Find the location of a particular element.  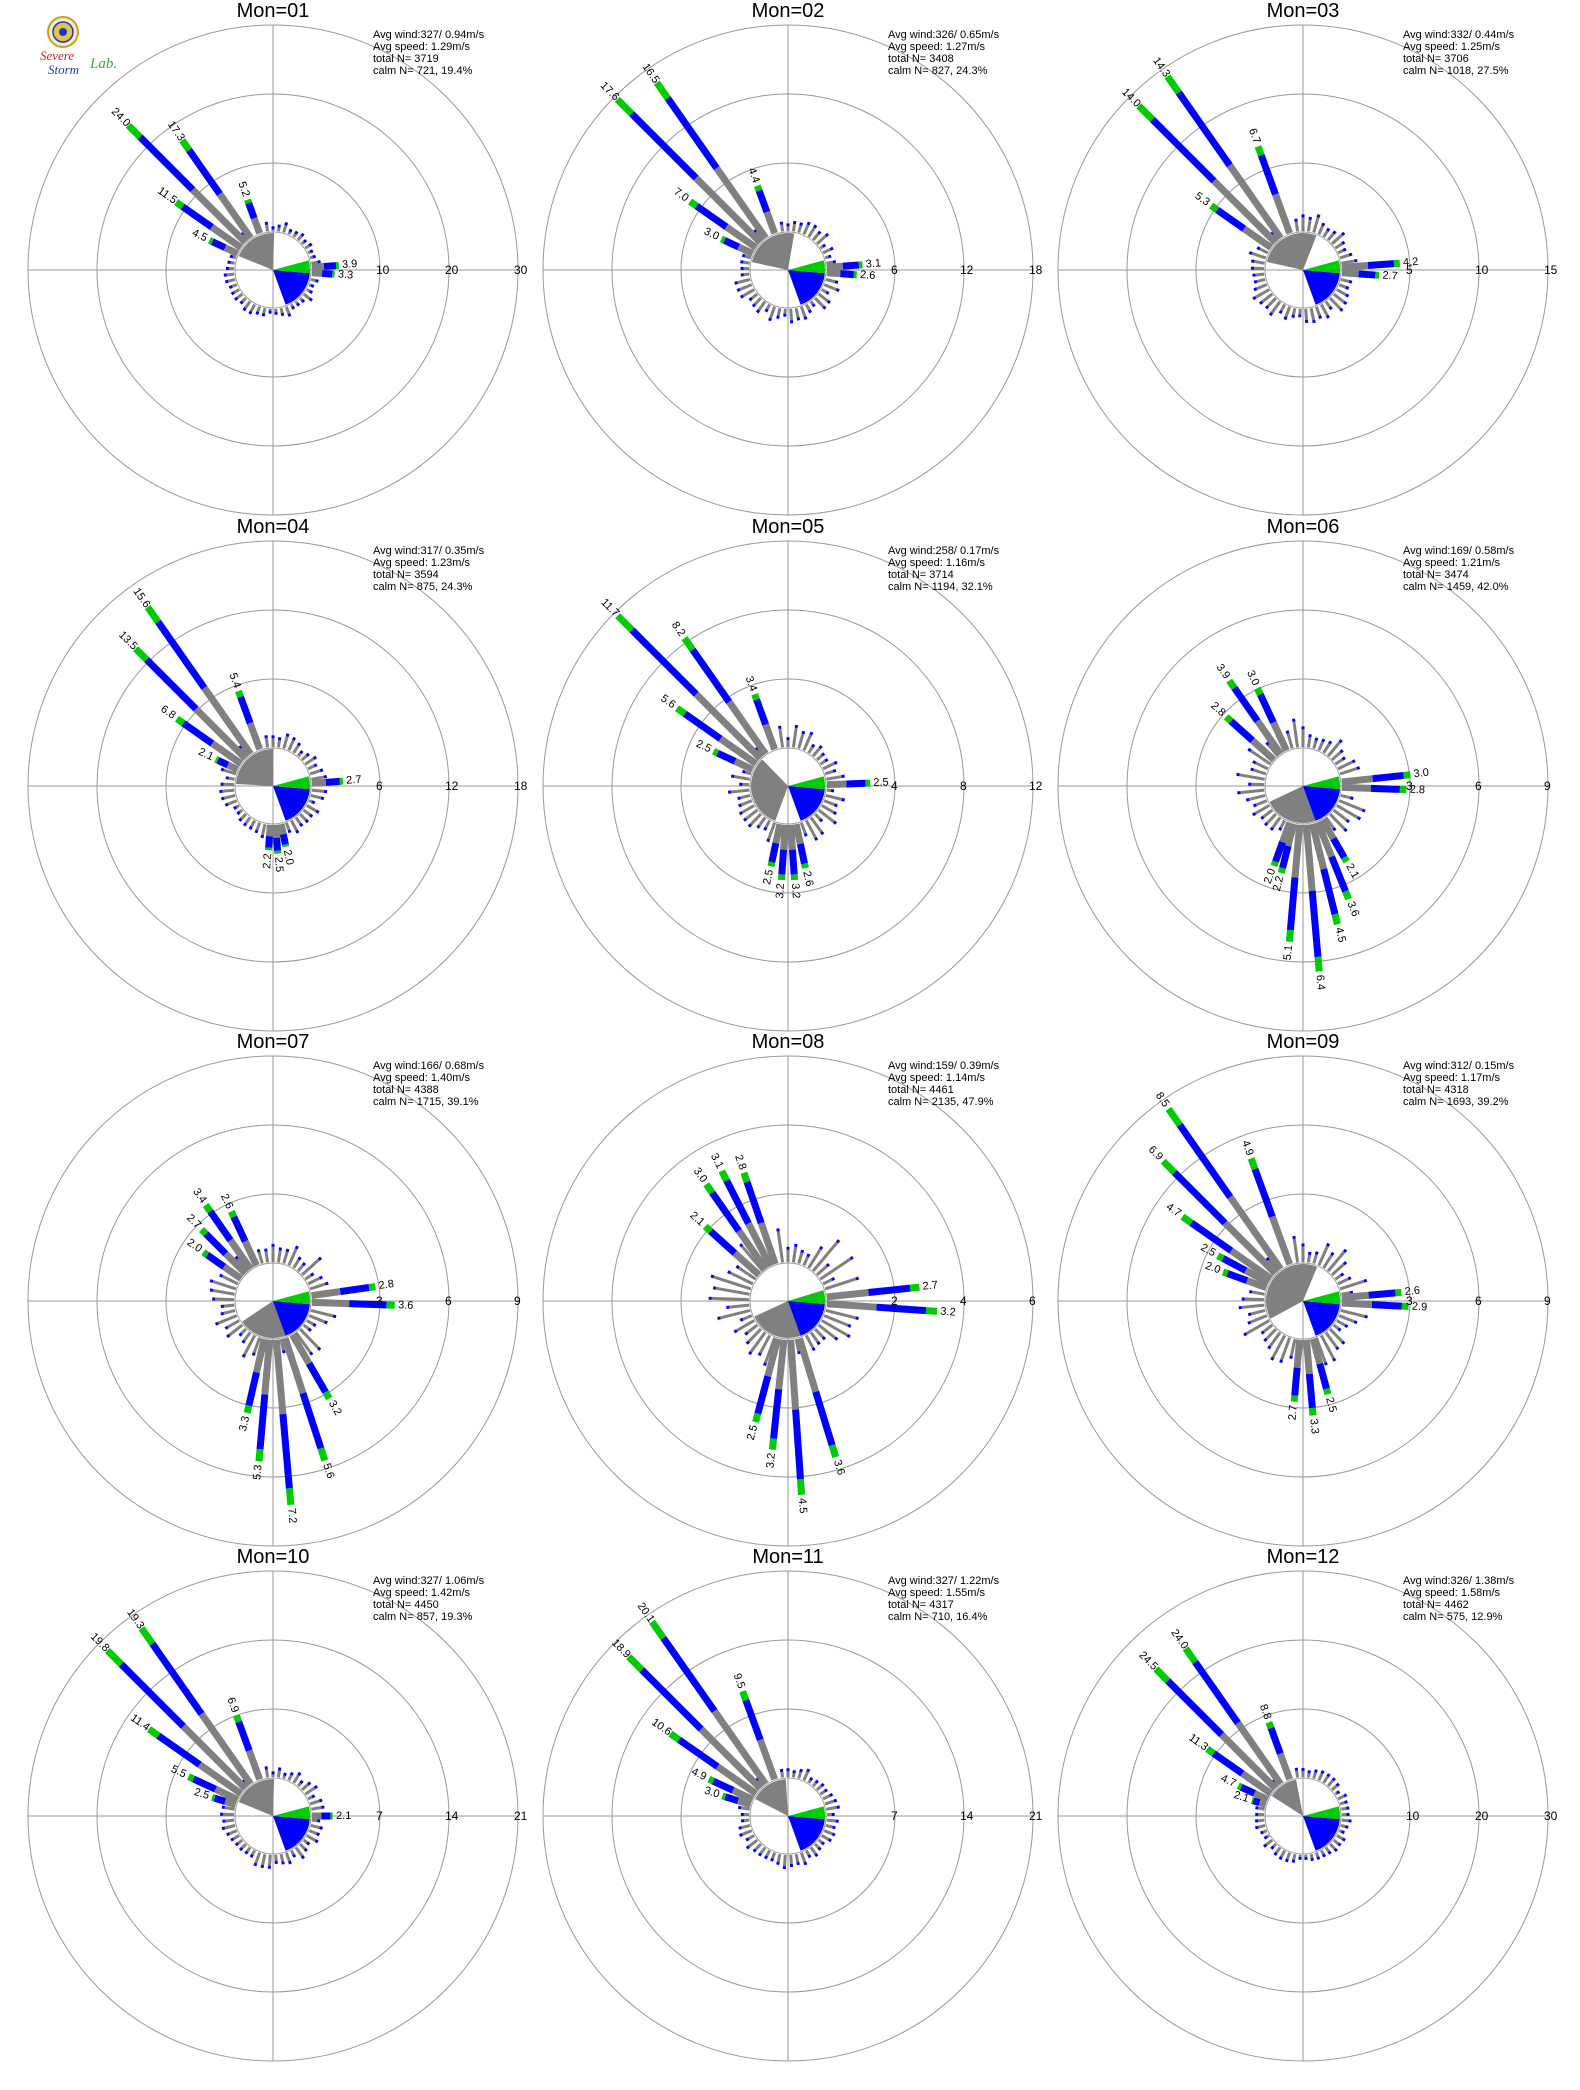

rose-title: Mon=03 is located at coordinates (1303, 11).